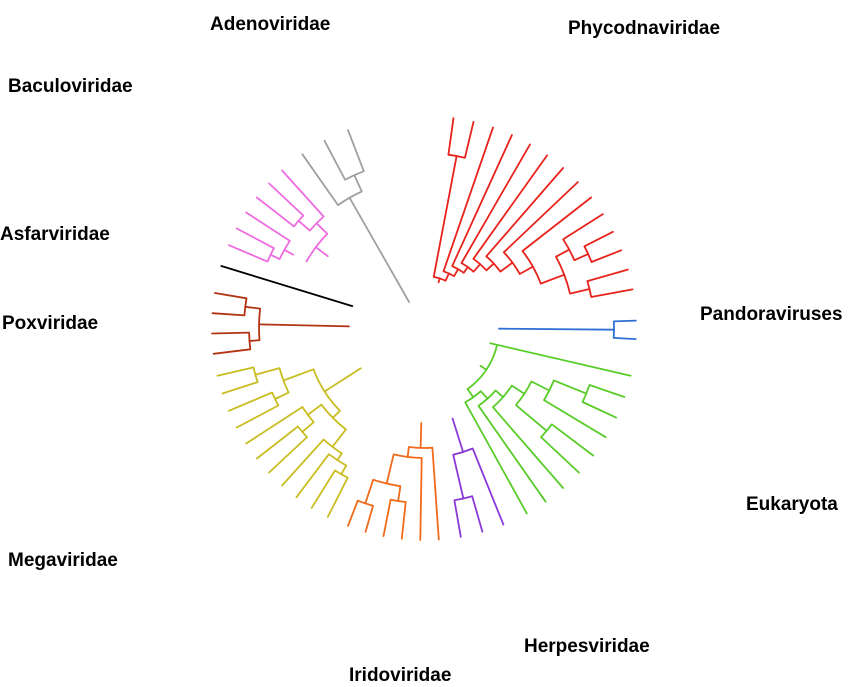  What do you see at coordinates (55, 234) in the screenshot?
I see `family-label-asfarviridae: Asfarviridae` at bounding box center [55, 234].